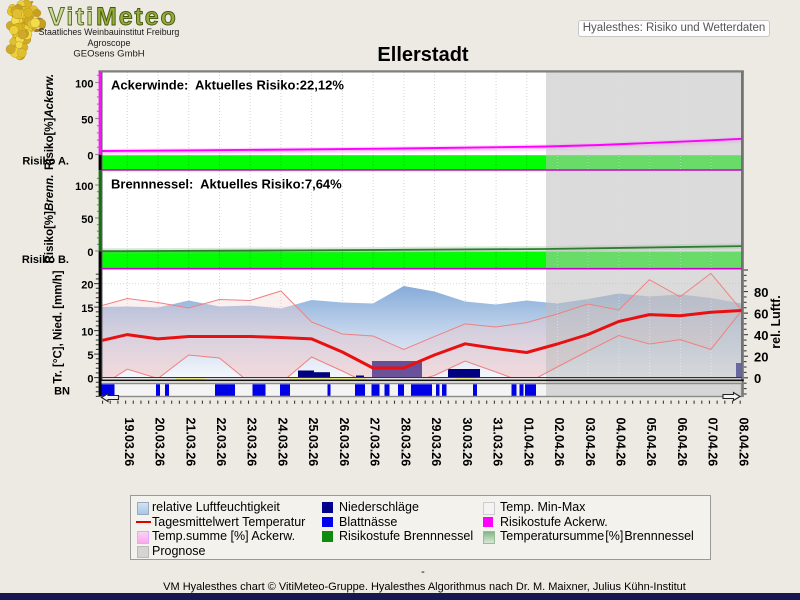 This screenshot has width=800, height=600. Describe the element at coordinates (71, 17) in the screenshot. I see `svg-text: Viti` at that location.